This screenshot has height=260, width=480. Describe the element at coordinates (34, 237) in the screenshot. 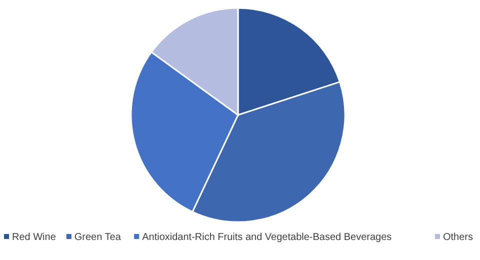

I see `legend-label: Red Wine` at that location.